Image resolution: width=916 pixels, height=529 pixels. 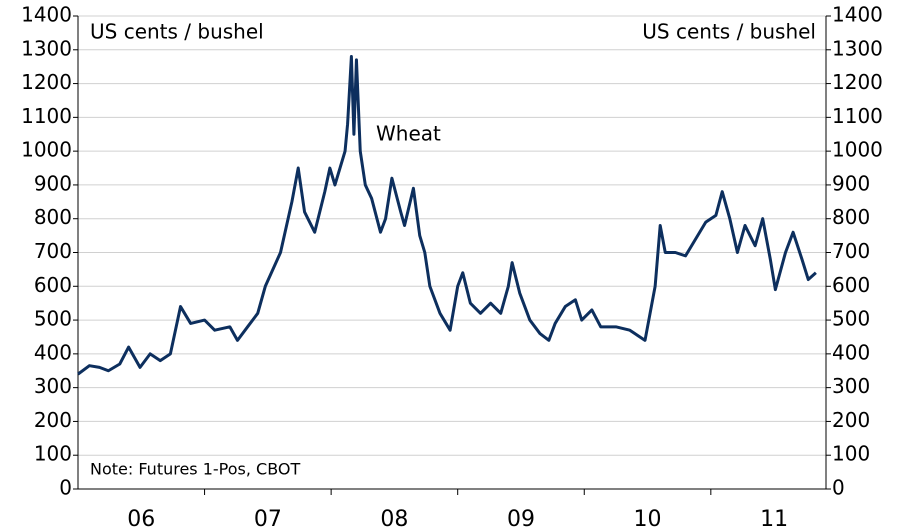 What do you see at coordinates (46, 82) in the screenshot?
I see `y-tick-label: 1200` at bounding box center [46, 82].